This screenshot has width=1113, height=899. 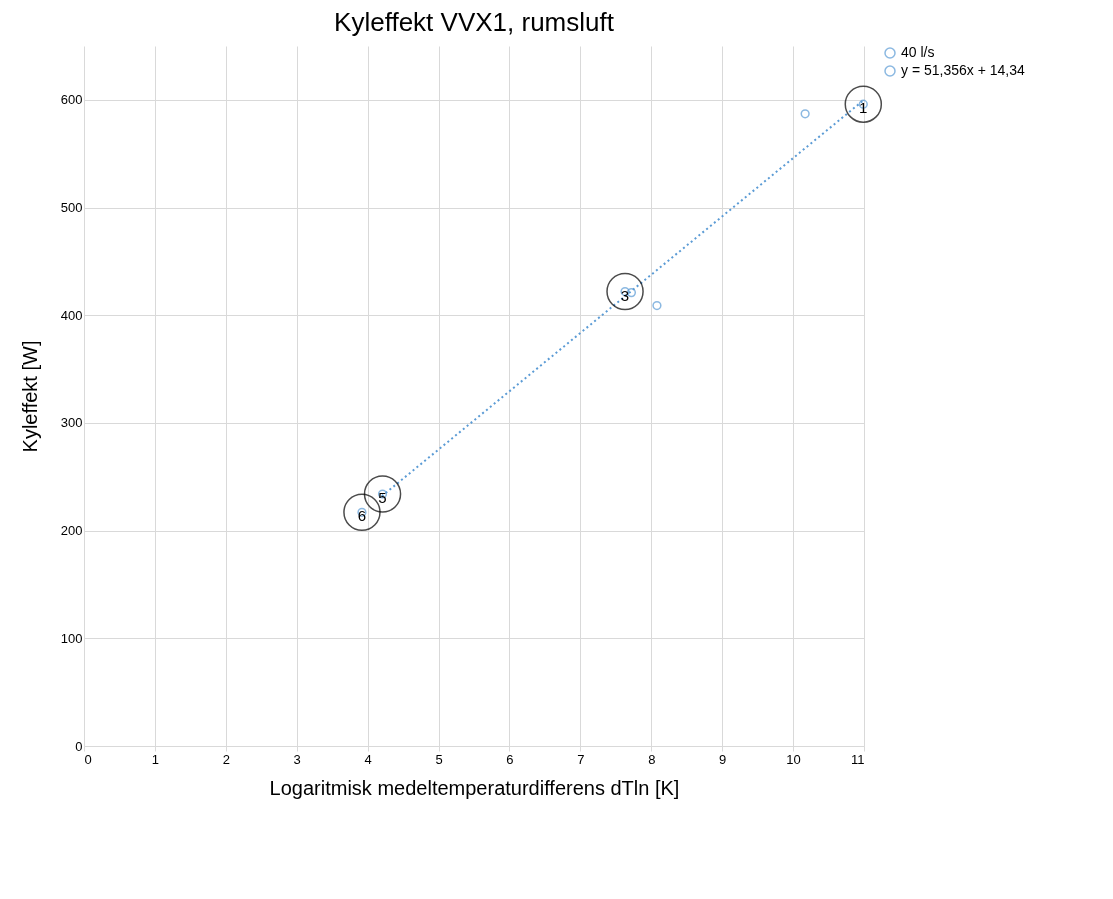 I want to click on x-tick-label: 1, so click(x=155, y=759).